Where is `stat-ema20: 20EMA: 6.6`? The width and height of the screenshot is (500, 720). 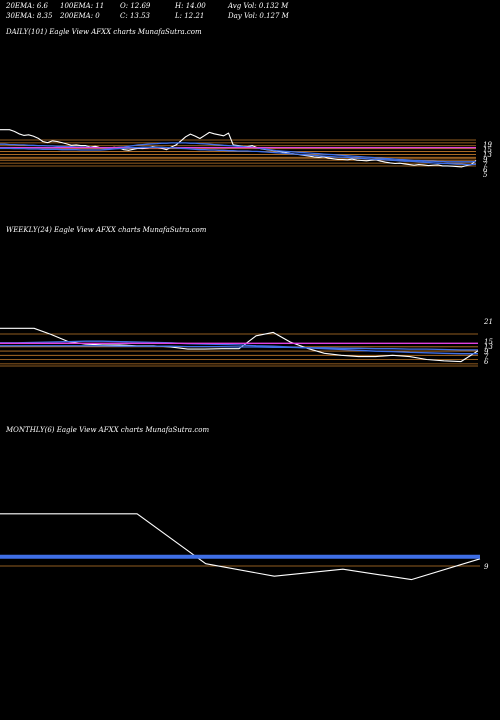
stat-ema20: 20EMA: 6.6 is located at coordinates (27, 6).